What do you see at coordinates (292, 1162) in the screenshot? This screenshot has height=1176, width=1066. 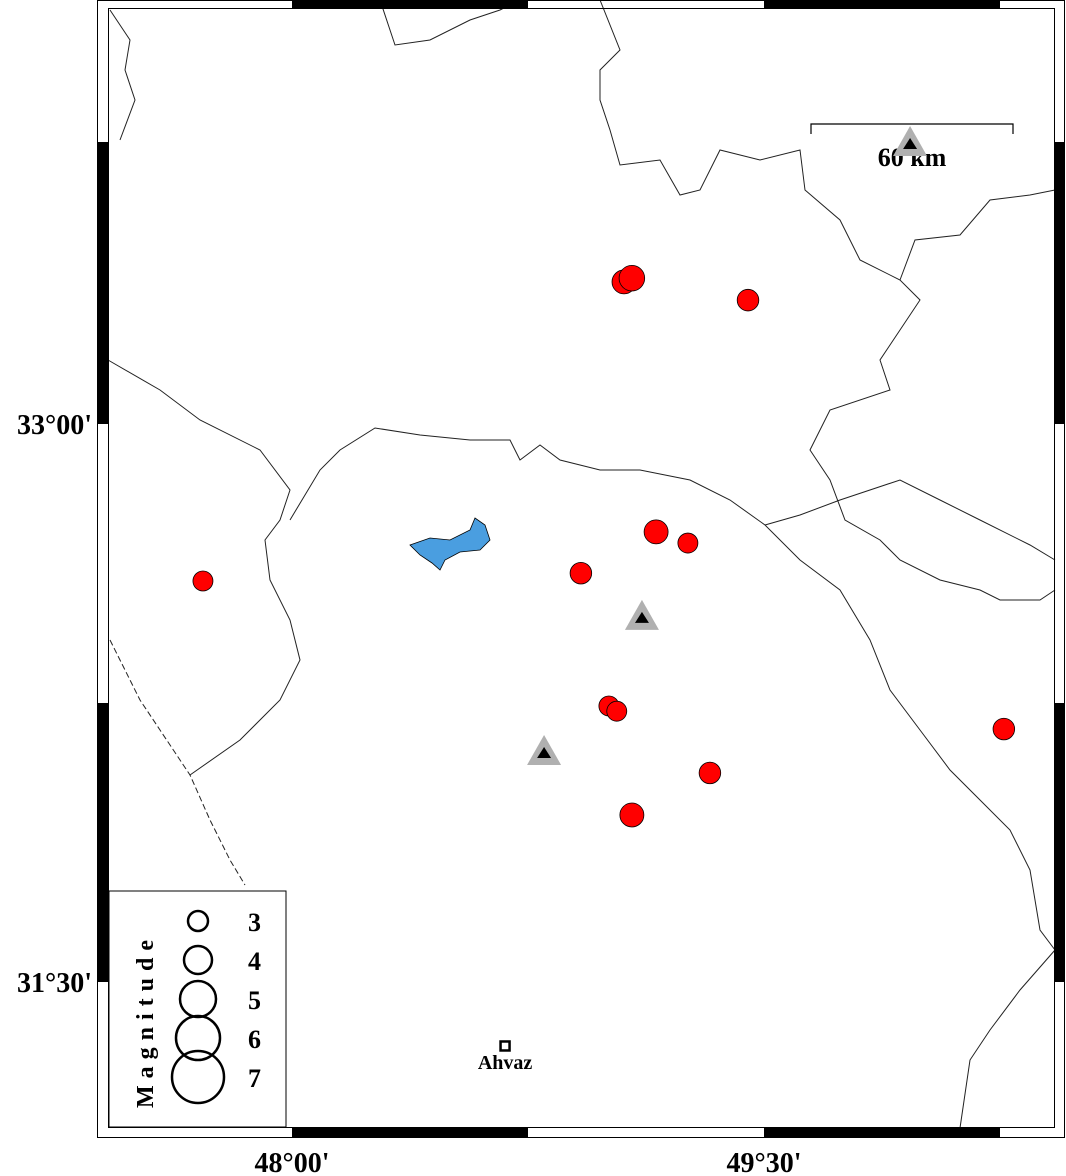 I see `lon-tick-label: 48°00'` at bounding box center [292, 1162].